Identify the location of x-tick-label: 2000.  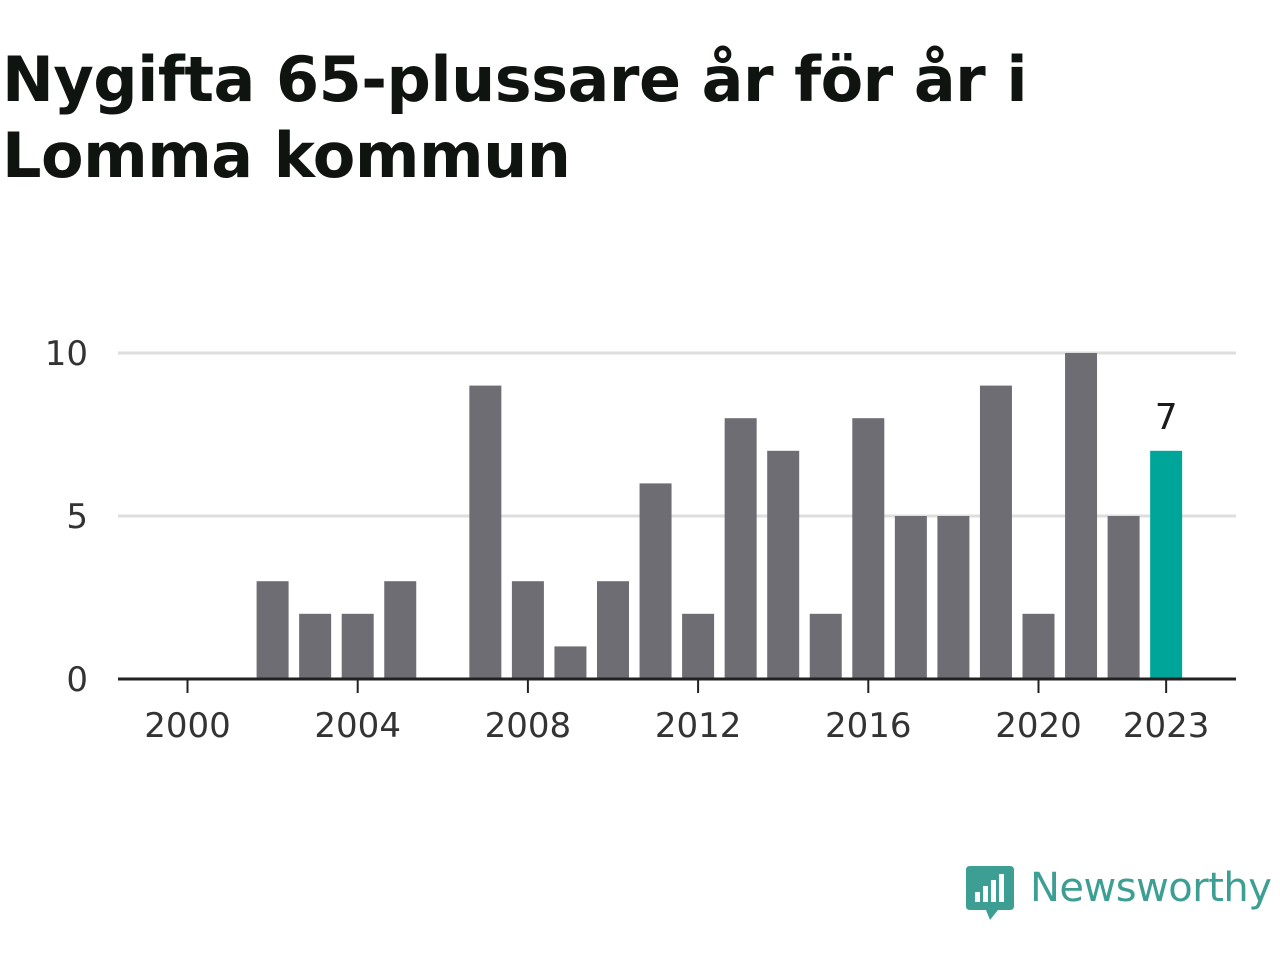
(187, 726).